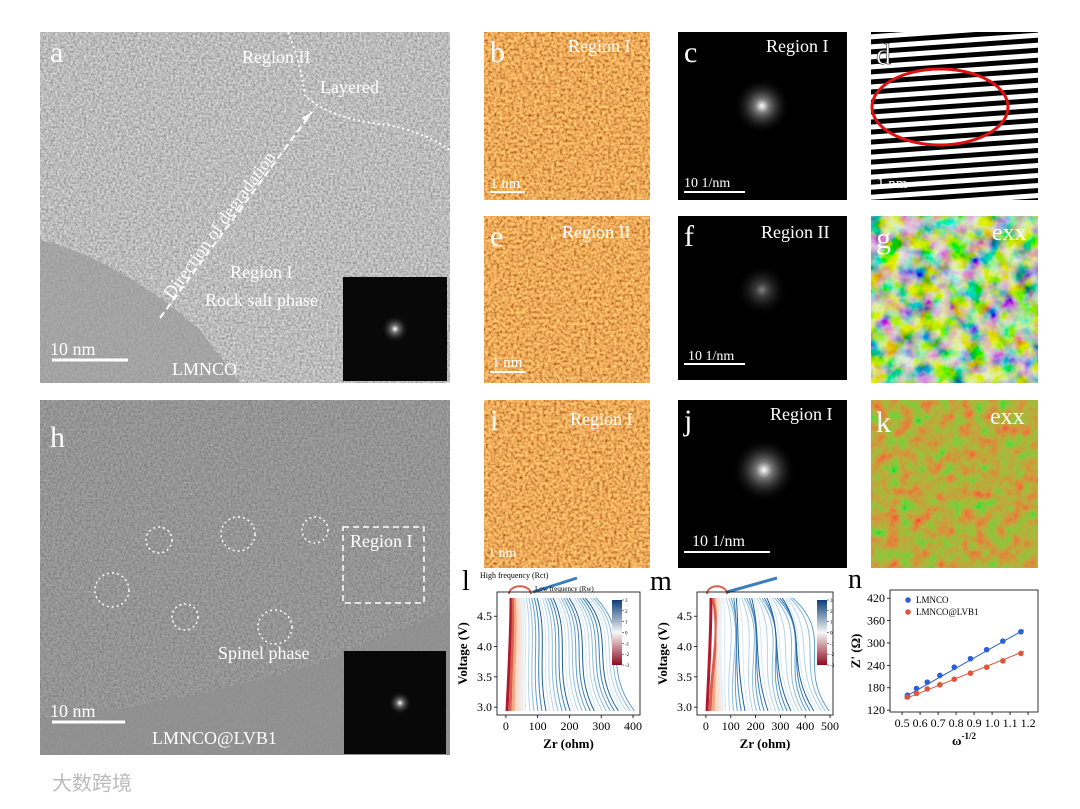 This screenshot has height=809, width=1080. What do you see at coordinates (395, 329) in the screenshot?
I see `saed-spot` at bounding box center [395, 329].